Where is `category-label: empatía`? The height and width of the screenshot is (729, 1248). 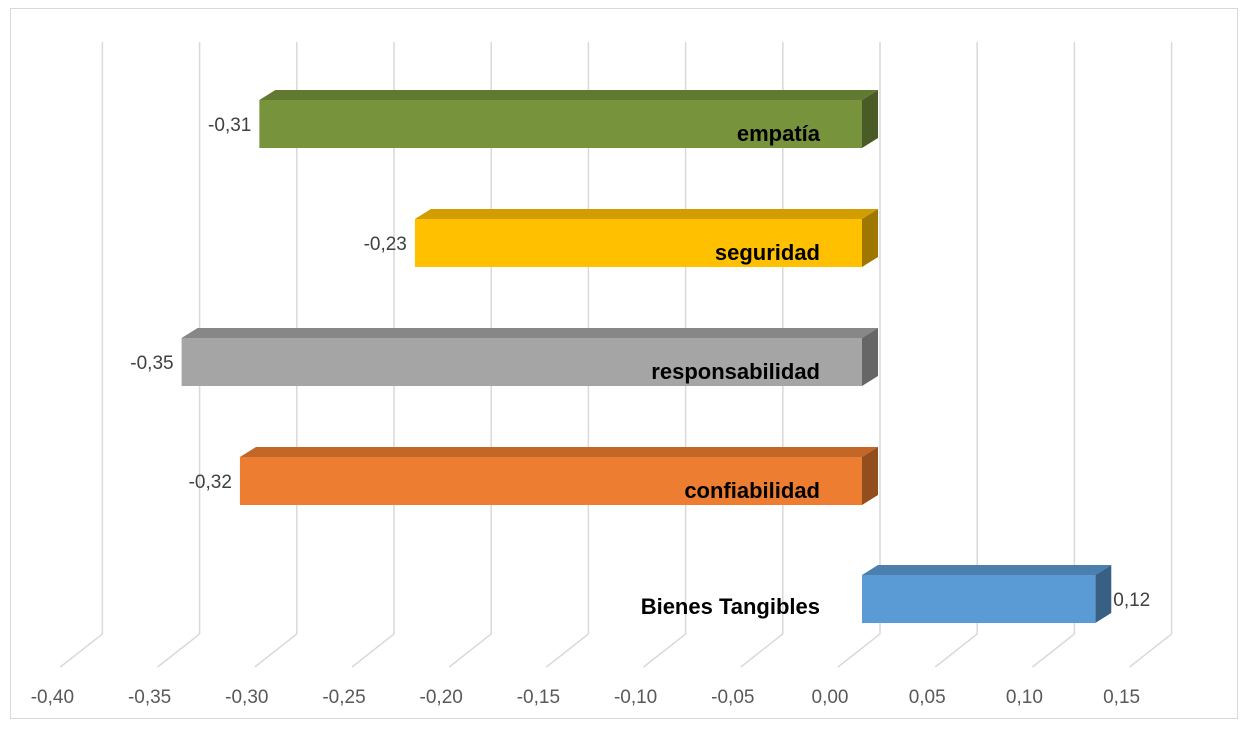 category-label: empatía is located at coordinates (779, 133).